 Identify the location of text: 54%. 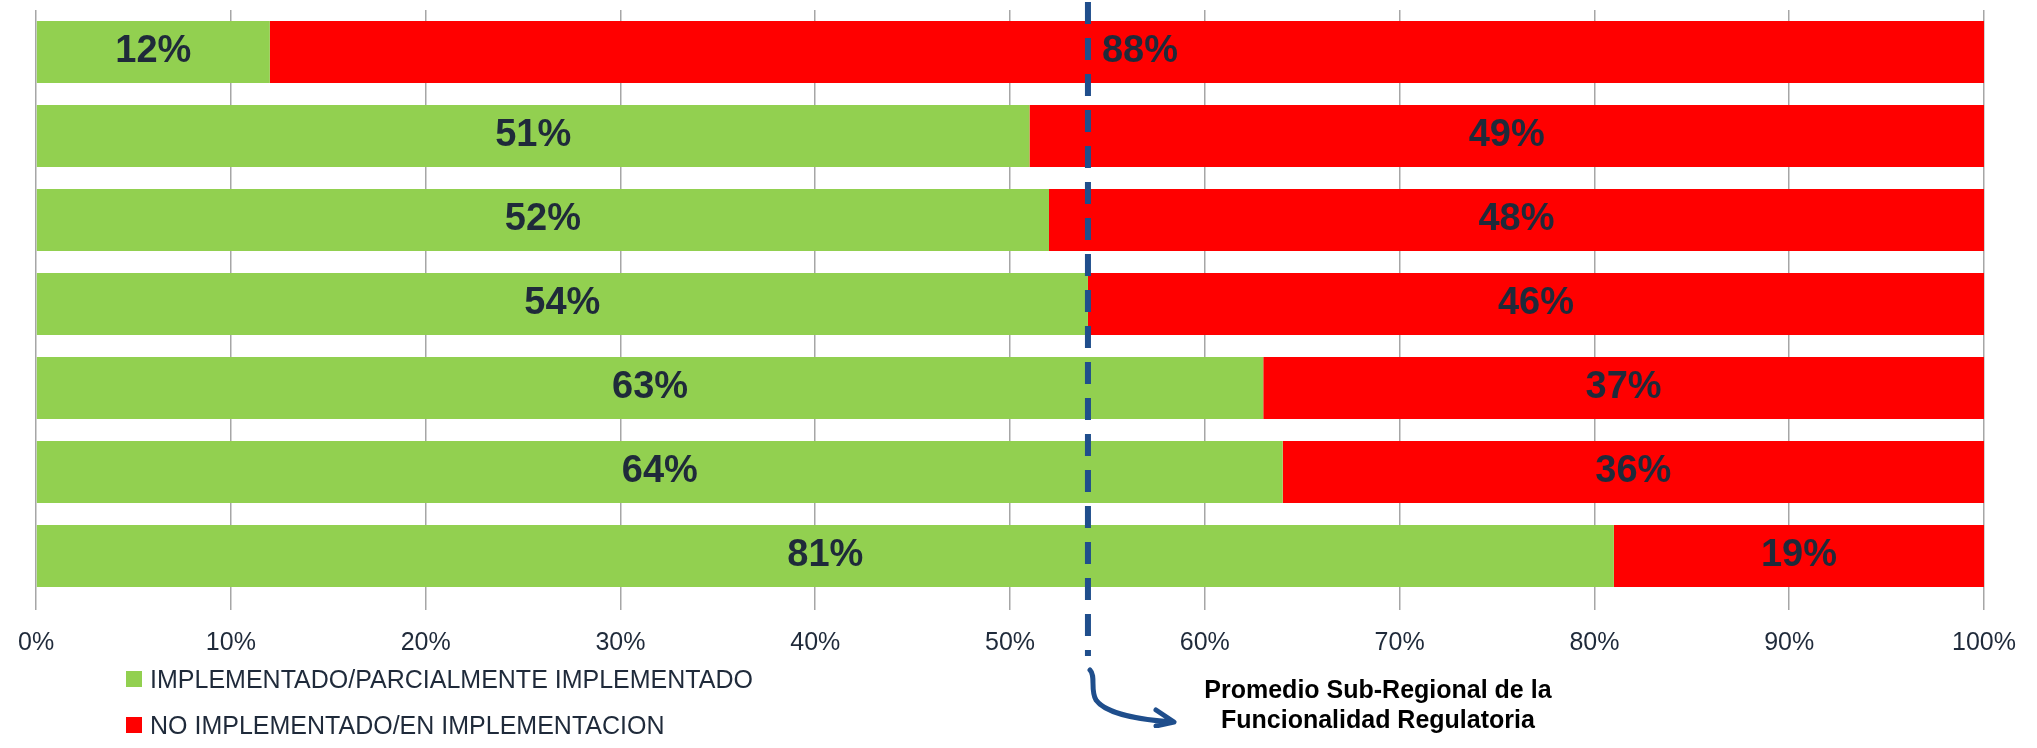
(562, 301).